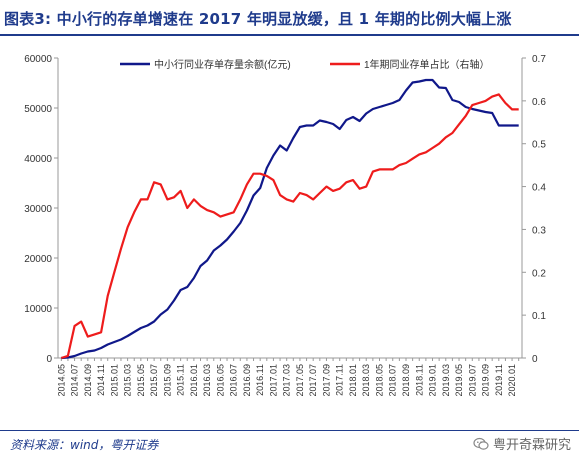 Image resolution: width=579 pixels, height=458 pixels. What do you see at coordinates (379, 380) in the screenshot?
I see `x-tick-label: 2018.05` at bounding box center [379, 380].